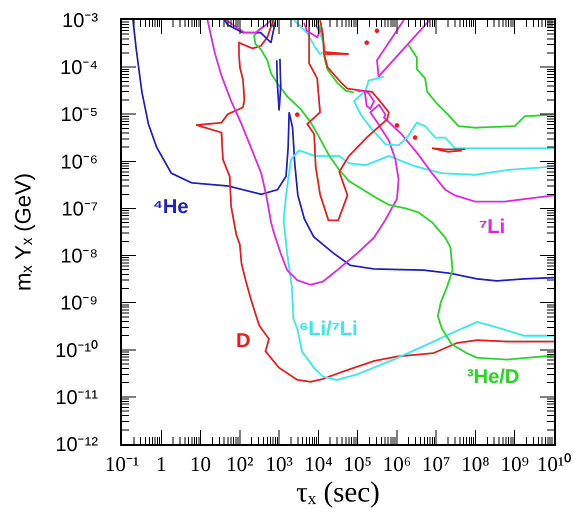  I want to click on x-tick-label: 10⁸, so click(475, 464).